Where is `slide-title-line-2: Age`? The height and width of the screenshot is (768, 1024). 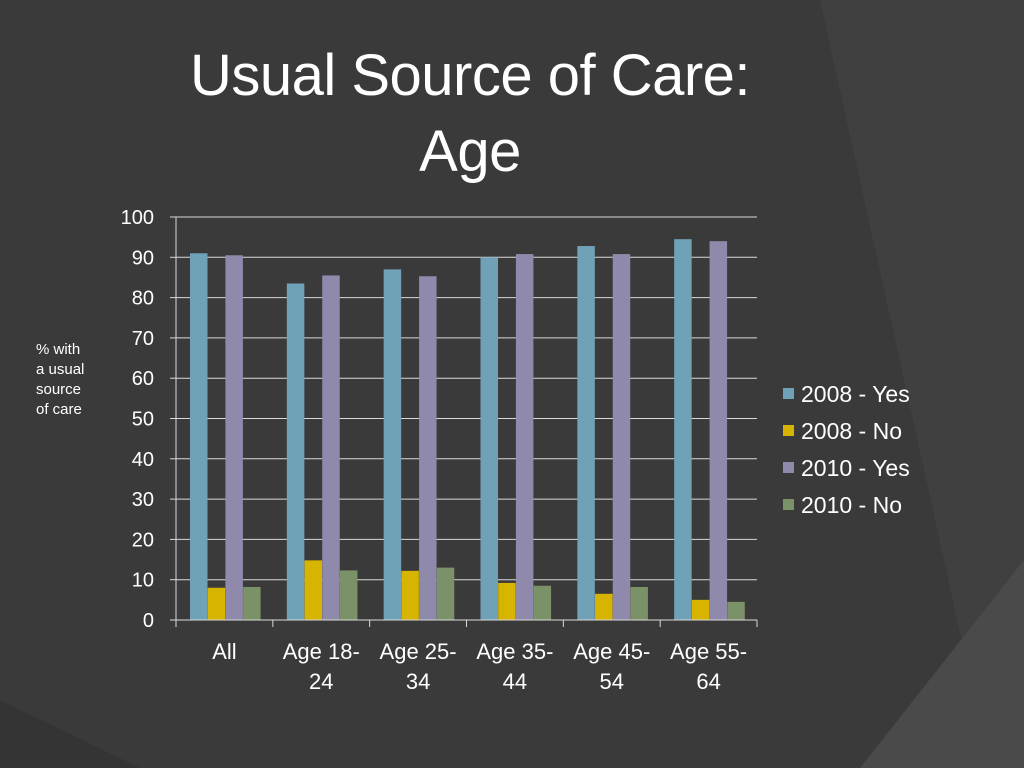
slide-title-line-2: Age is located at coordinates (470, 151).